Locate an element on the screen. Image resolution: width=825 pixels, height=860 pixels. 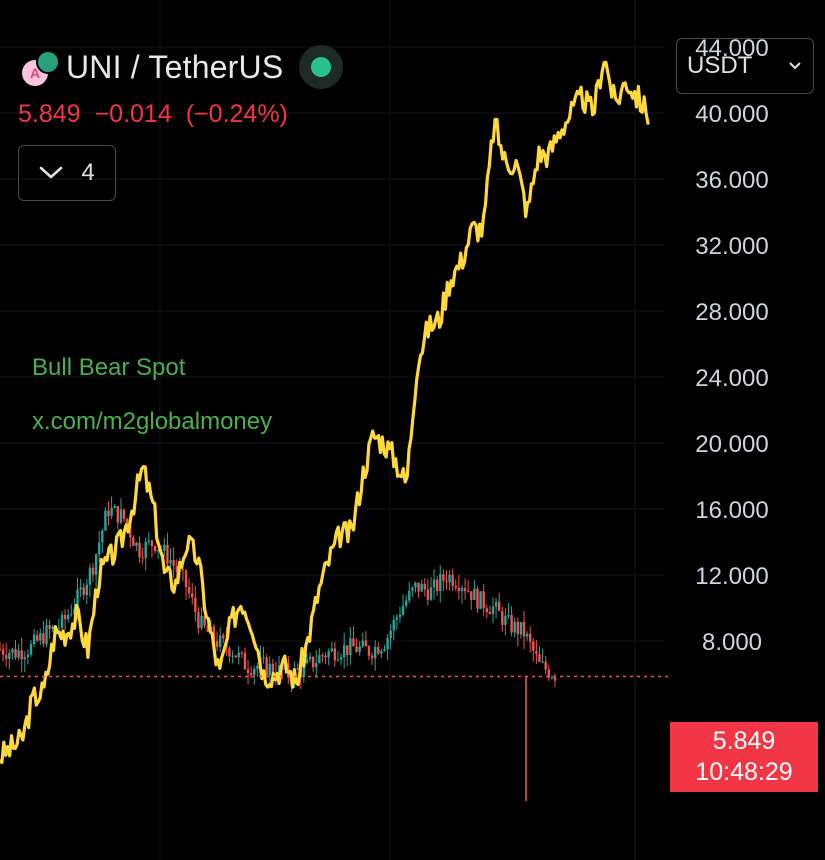
currency-label: USDT is located at coordinates (720, 65).